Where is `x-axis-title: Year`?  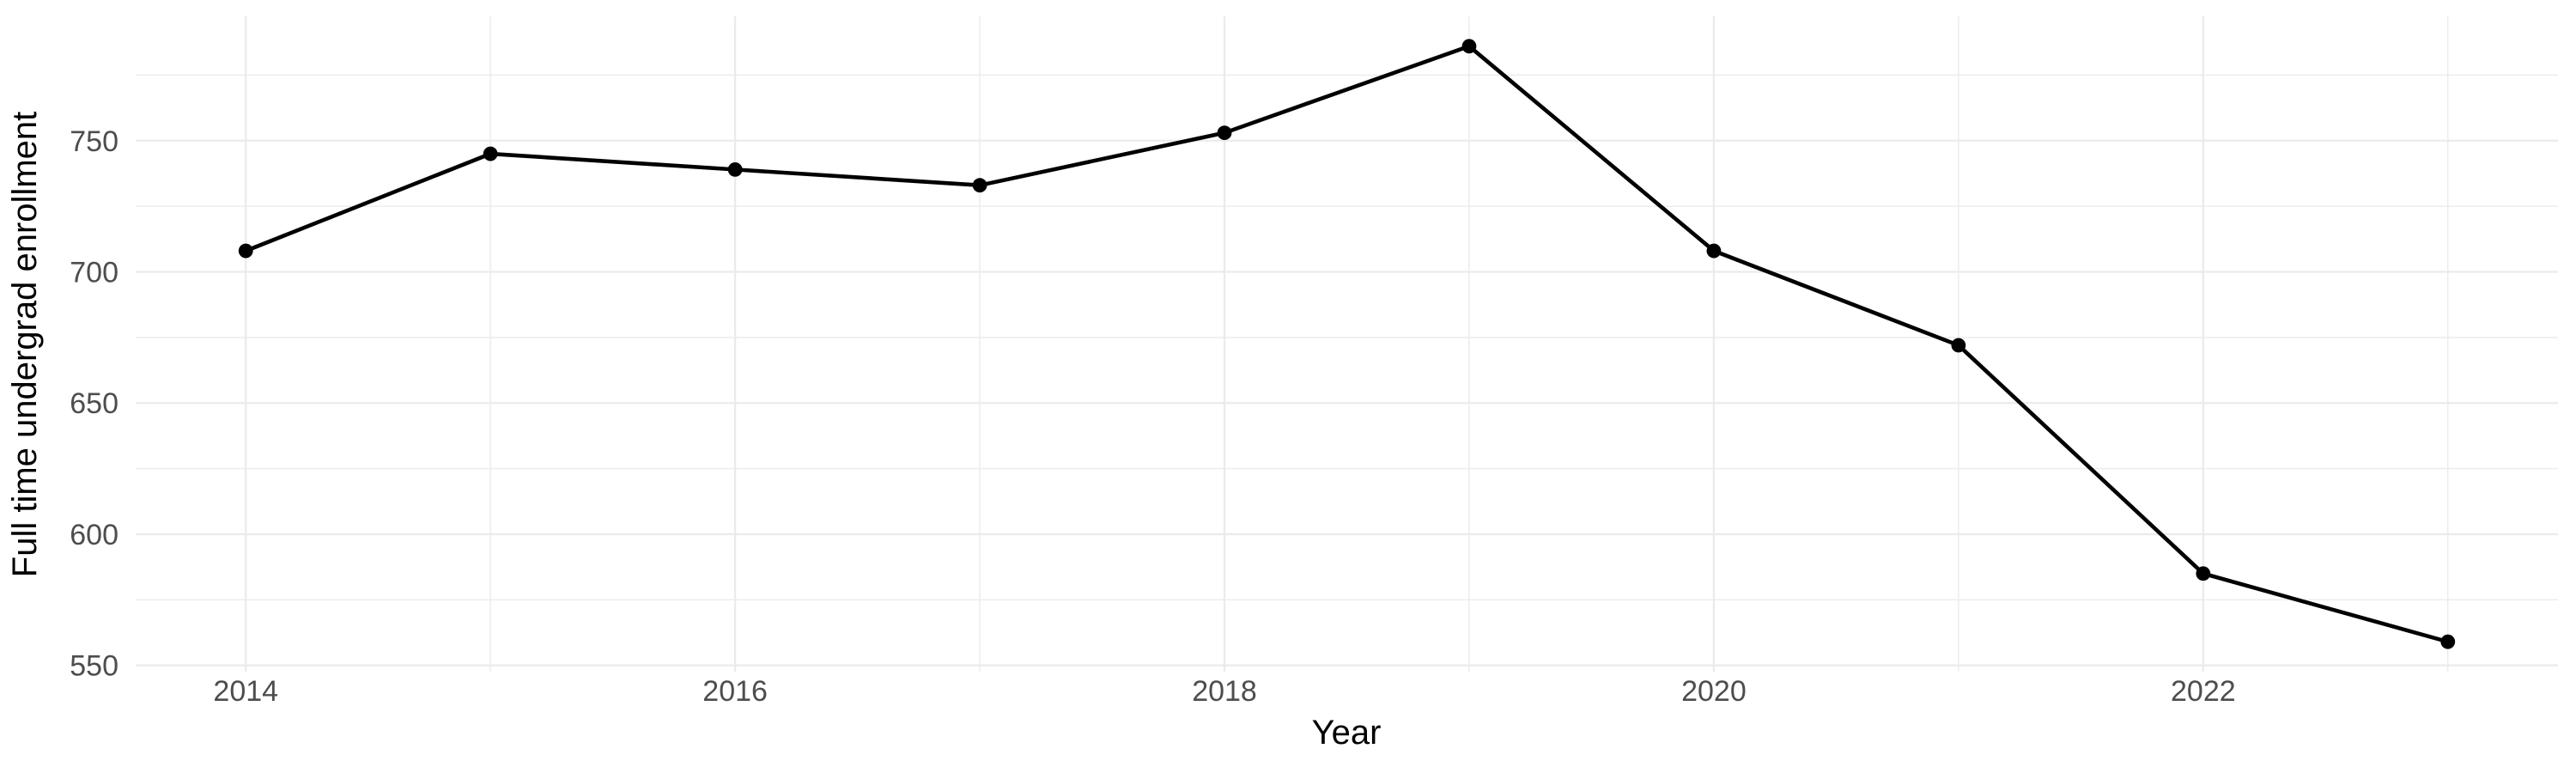 x-axis-title: Year is located at coordinates (1347, 733).